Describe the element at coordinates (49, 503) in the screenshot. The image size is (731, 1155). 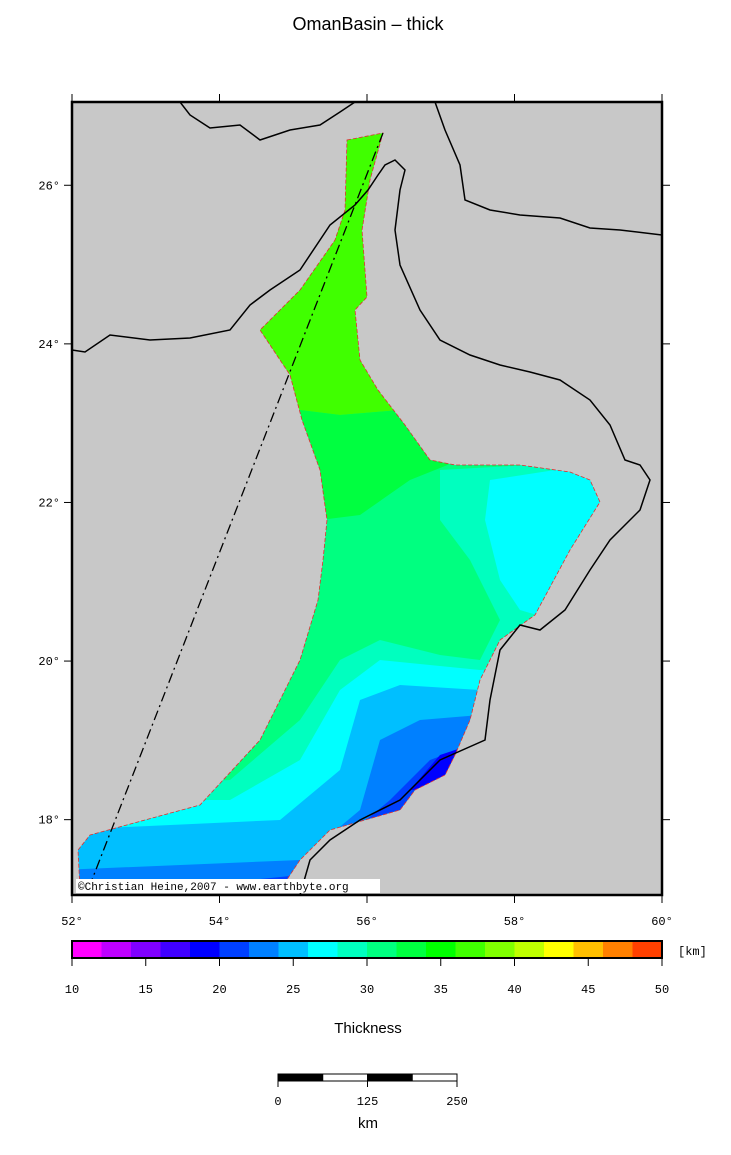
I see `y-tick-label: 22°` at that location.